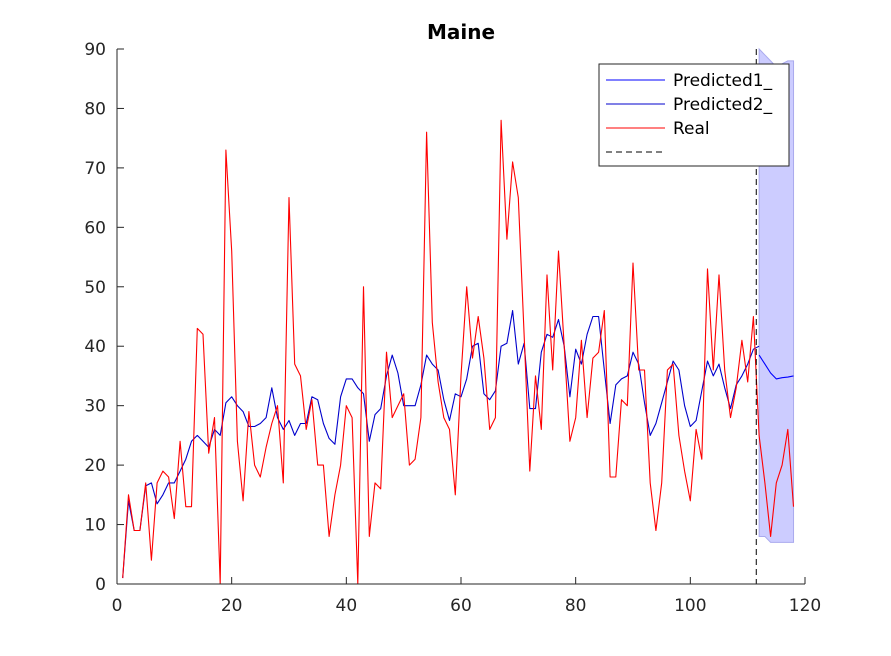 The image size is (891, 656). Describe the element at coordinates (95, 228) in the screenshot. I see `y-tick-label: 60` at that location.